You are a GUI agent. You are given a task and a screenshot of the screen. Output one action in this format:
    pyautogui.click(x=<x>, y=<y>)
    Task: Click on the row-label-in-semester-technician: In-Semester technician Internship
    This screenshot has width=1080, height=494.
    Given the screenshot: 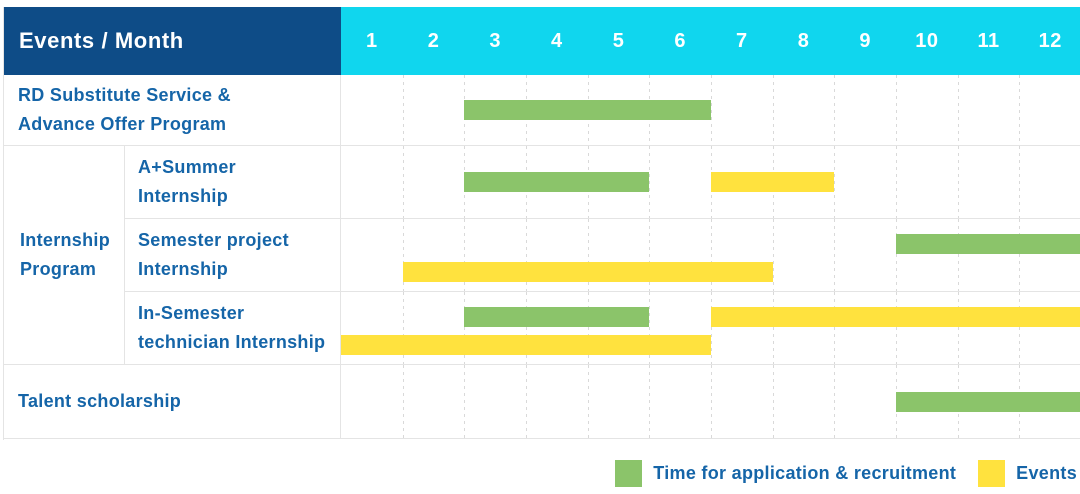 What is the action you would take?
    pyautogui.click(x=233, y=328)
    